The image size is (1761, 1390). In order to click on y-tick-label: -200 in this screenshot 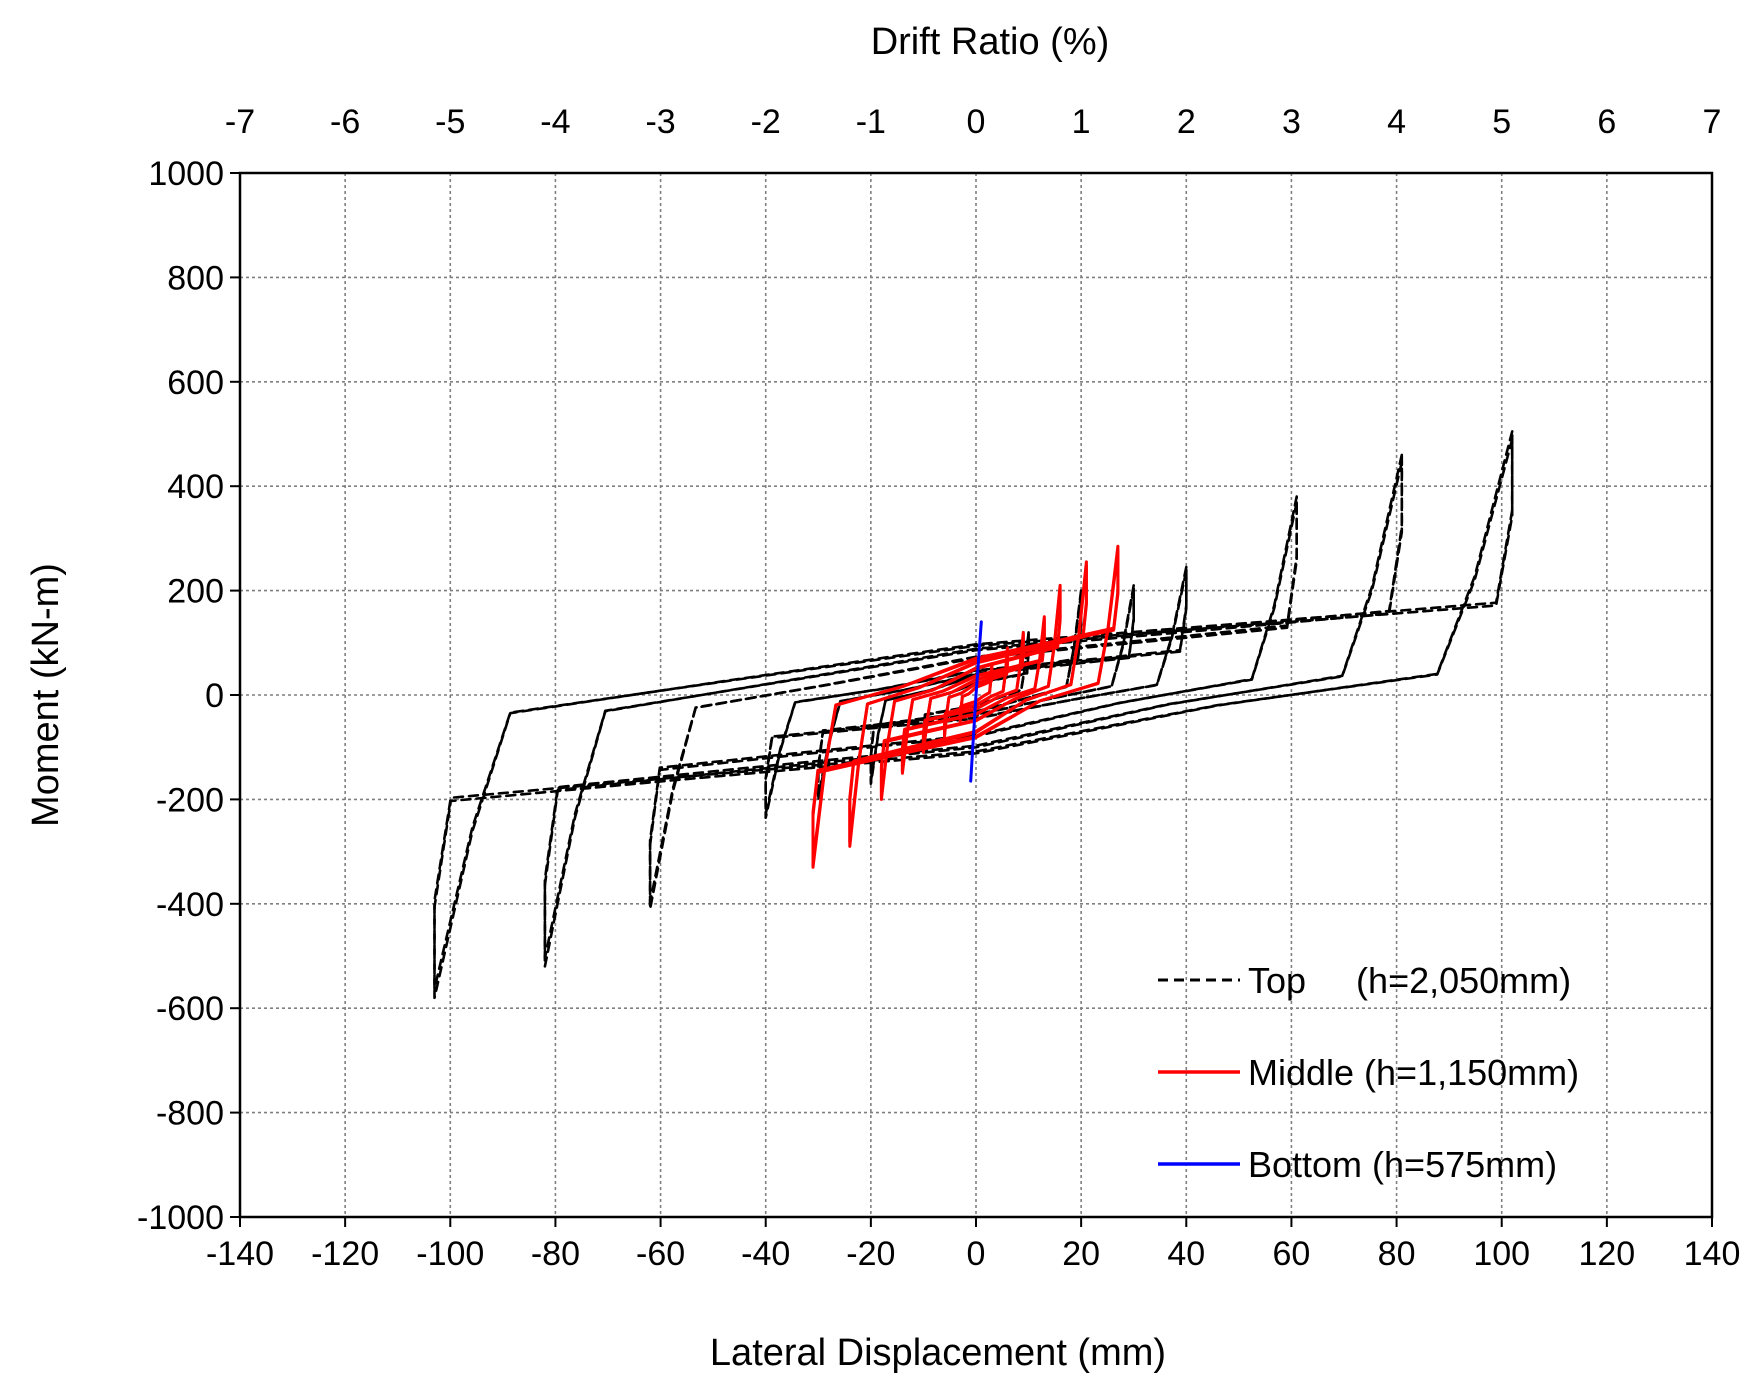, I will do `click(190, 800)`.